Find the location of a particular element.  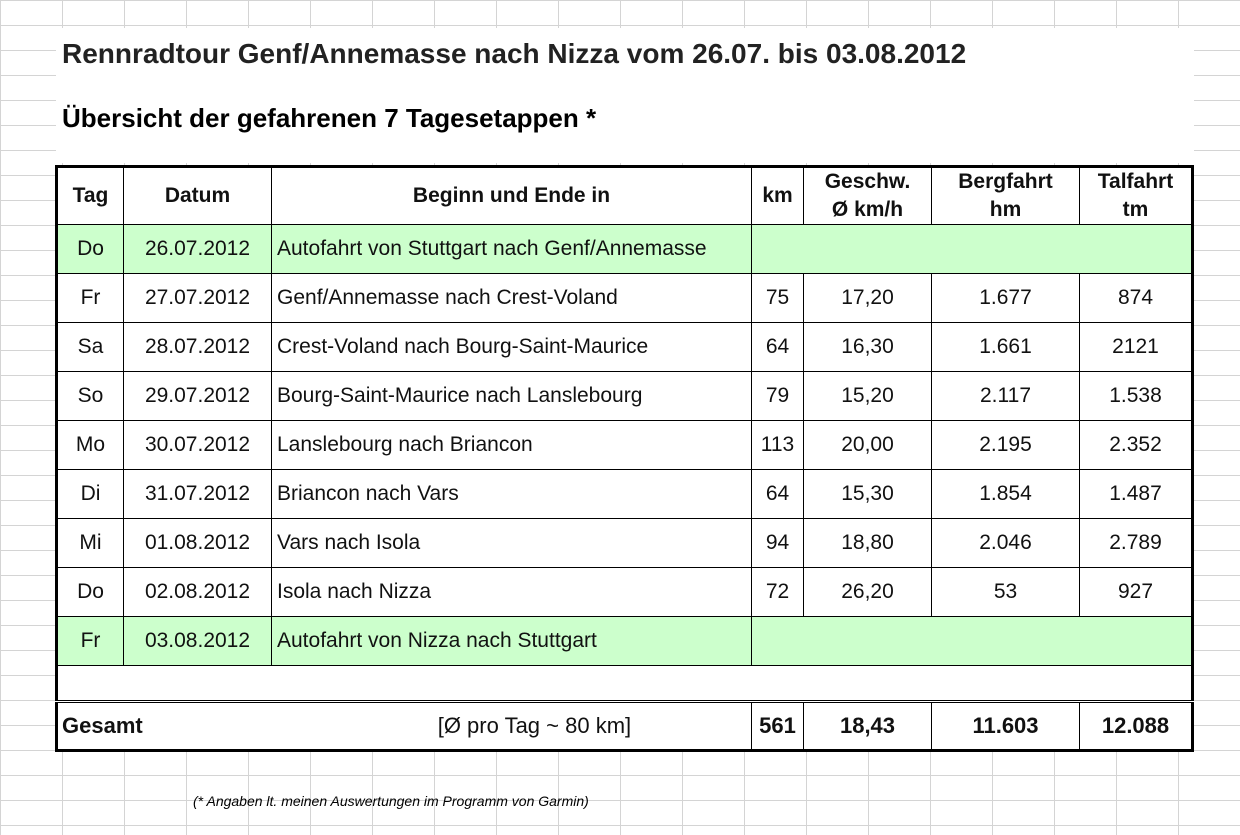

header-bergfahrt-line2: hm is located at coordinates (1005, 209).